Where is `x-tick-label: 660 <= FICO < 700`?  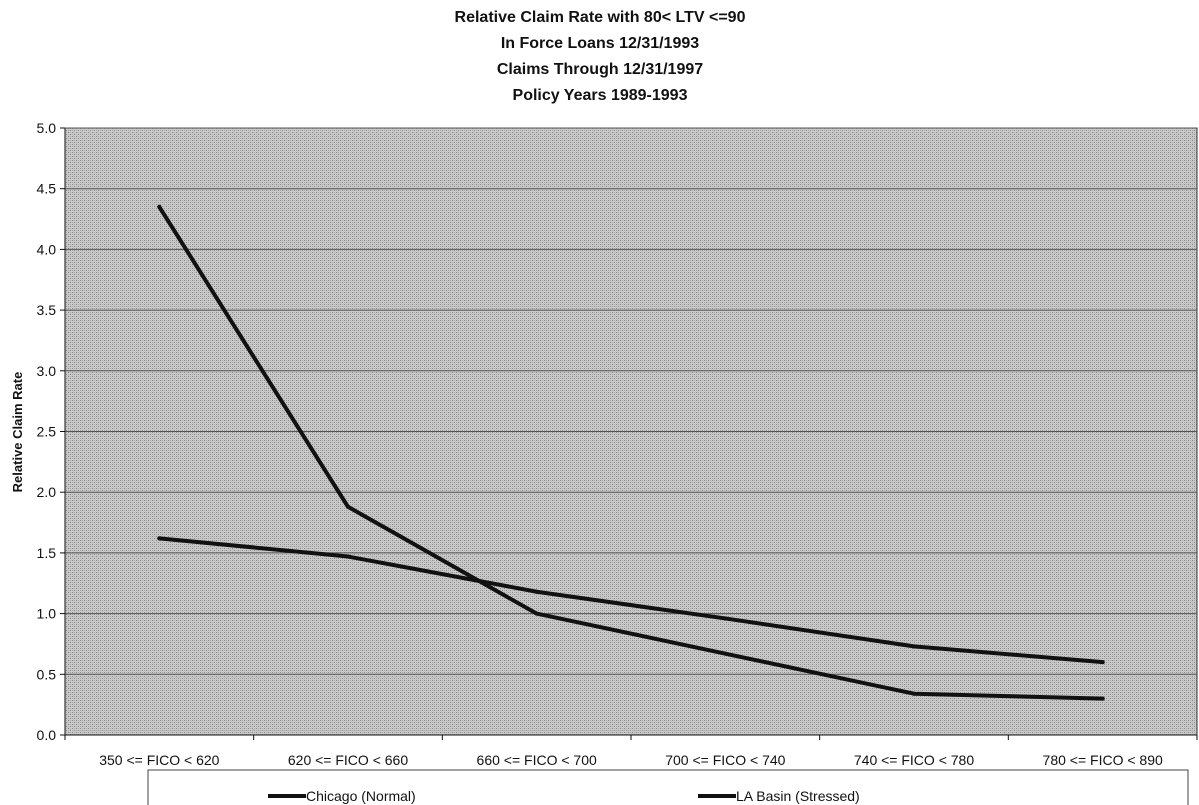 x-tick-label: 660 <= FICO < 700 is located at coordinates (537, 760).